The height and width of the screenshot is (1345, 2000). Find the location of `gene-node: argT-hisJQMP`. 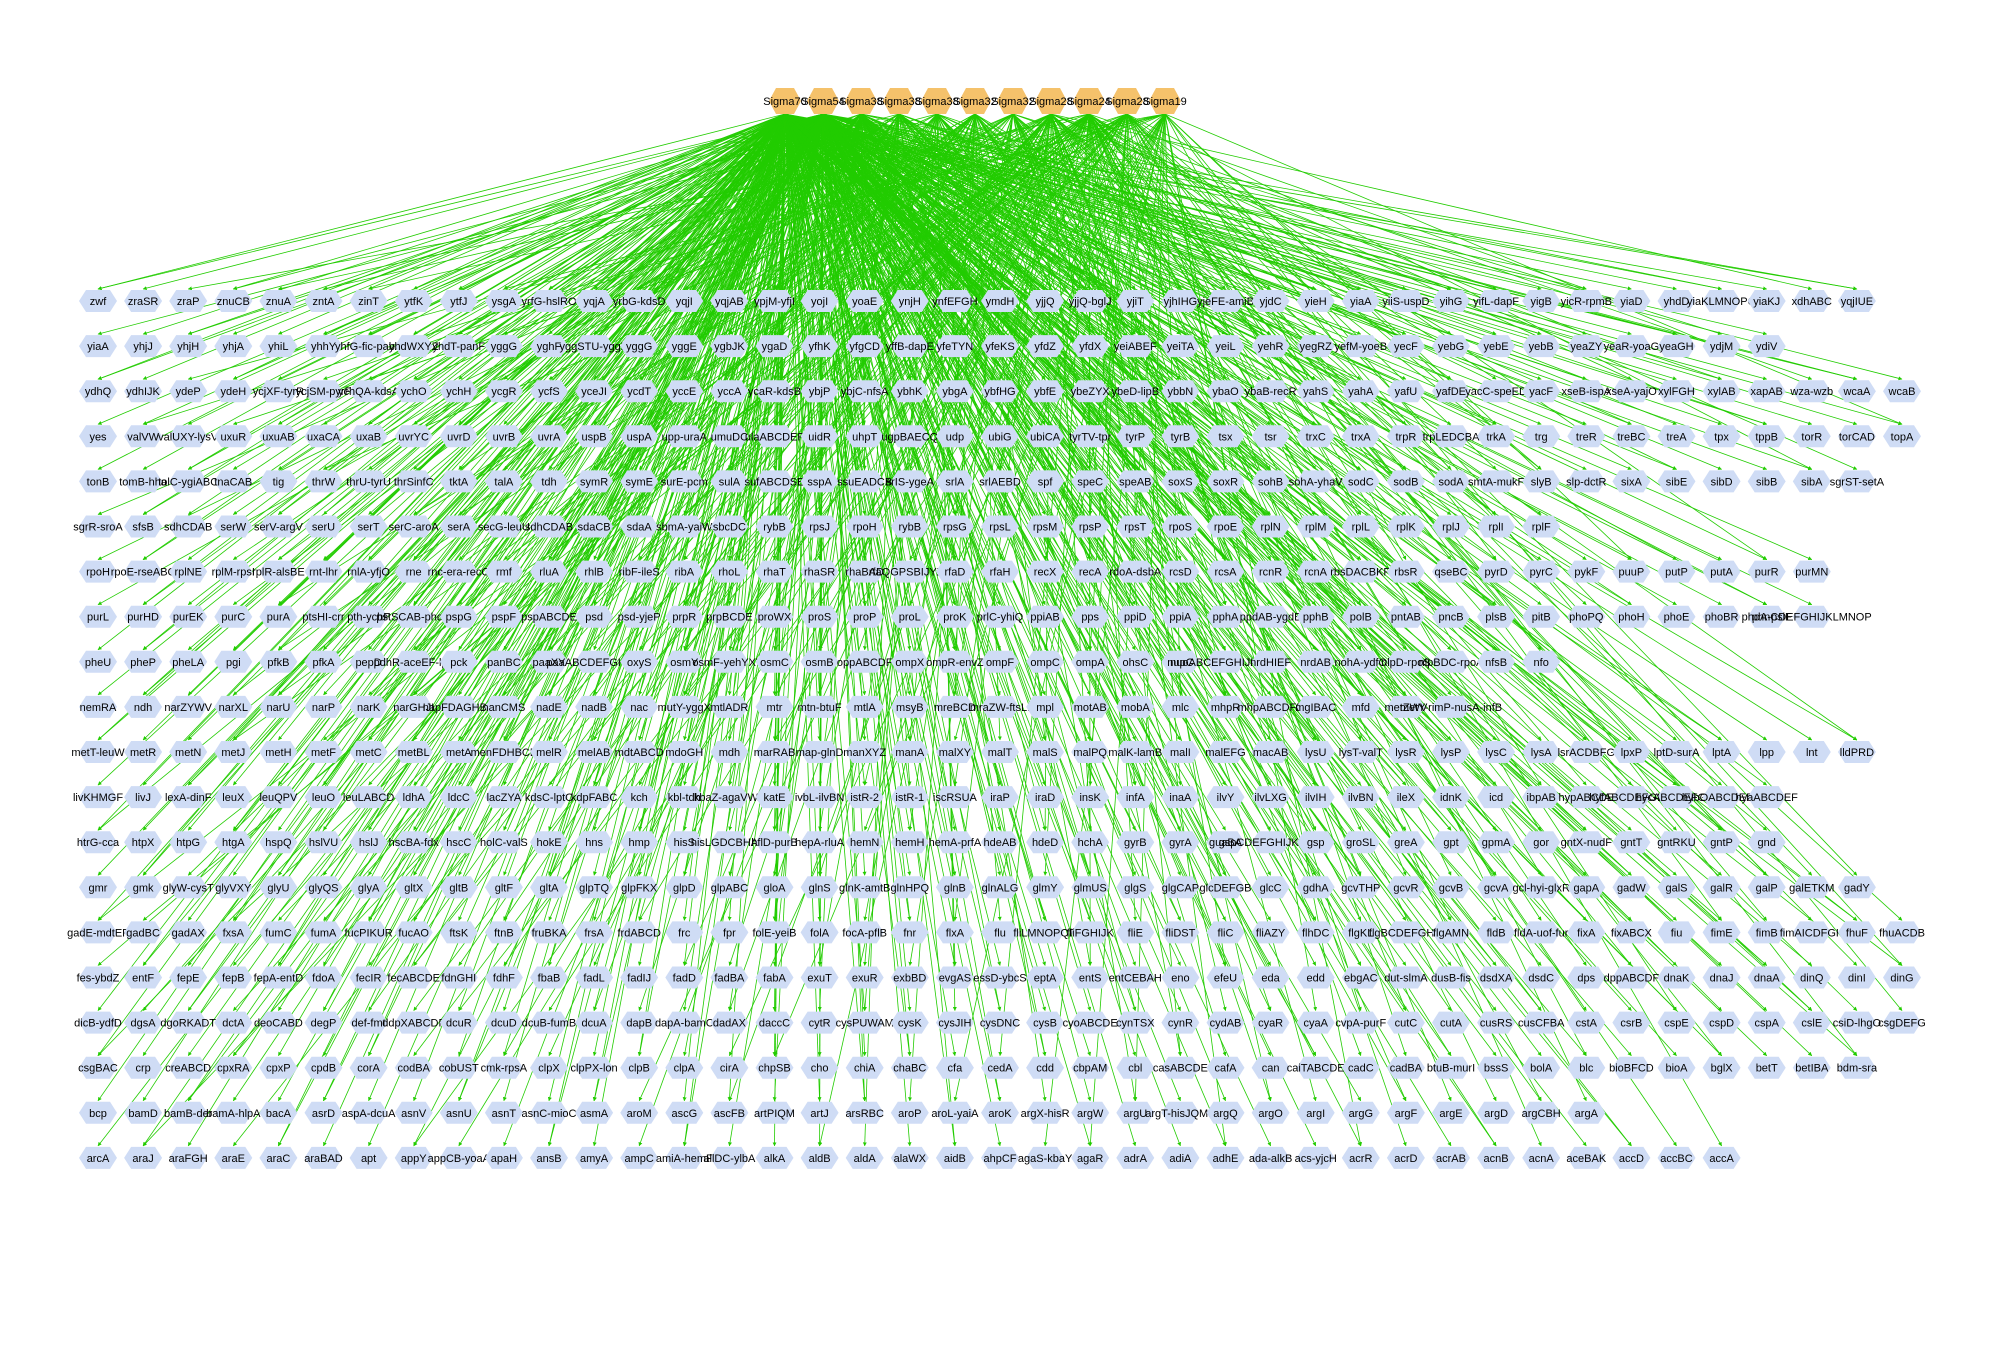

gene-node: argT-hisJQMP is located at coordinates (1180, 1112).